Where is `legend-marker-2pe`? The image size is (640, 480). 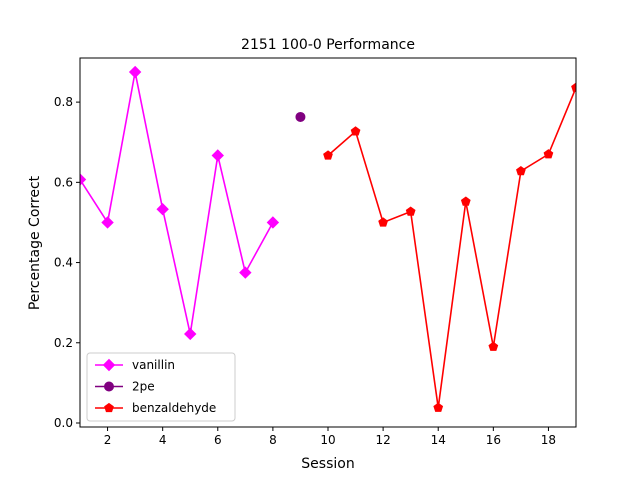 legend-marker-2pe is located at coordinates (109, 386).